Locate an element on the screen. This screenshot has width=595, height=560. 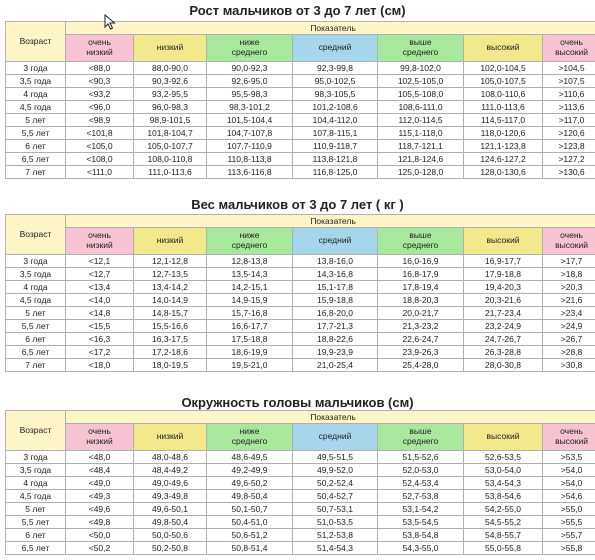
value-cell: 25,4-28,0 is located at coordinates (420, 365).